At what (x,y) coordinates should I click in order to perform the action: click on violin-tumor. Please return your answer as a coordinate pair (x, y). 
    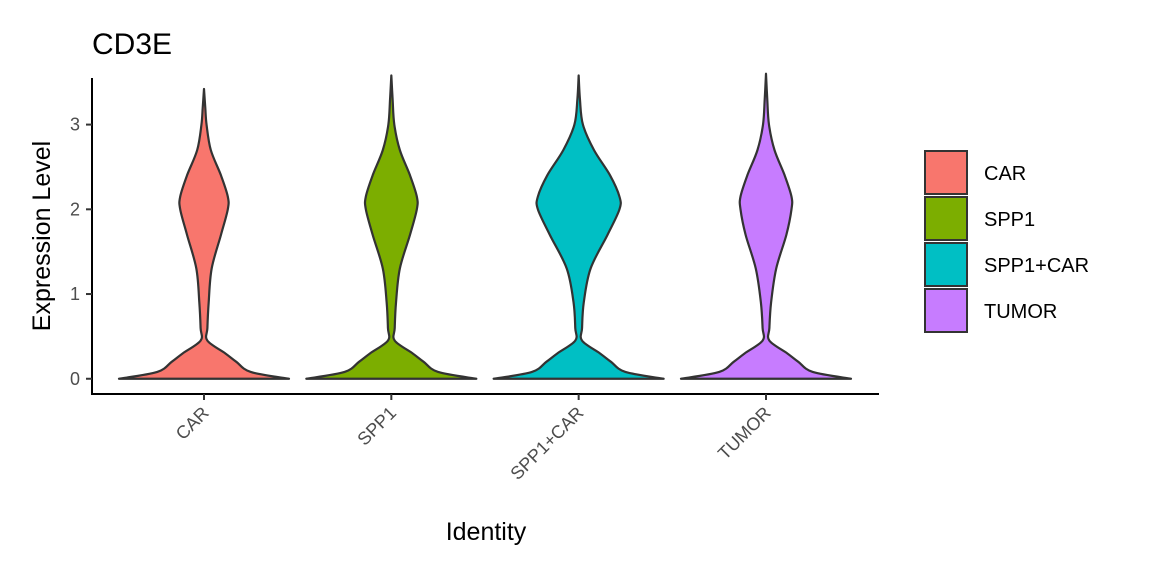
    Looking at the image, I should click on (766, 226).